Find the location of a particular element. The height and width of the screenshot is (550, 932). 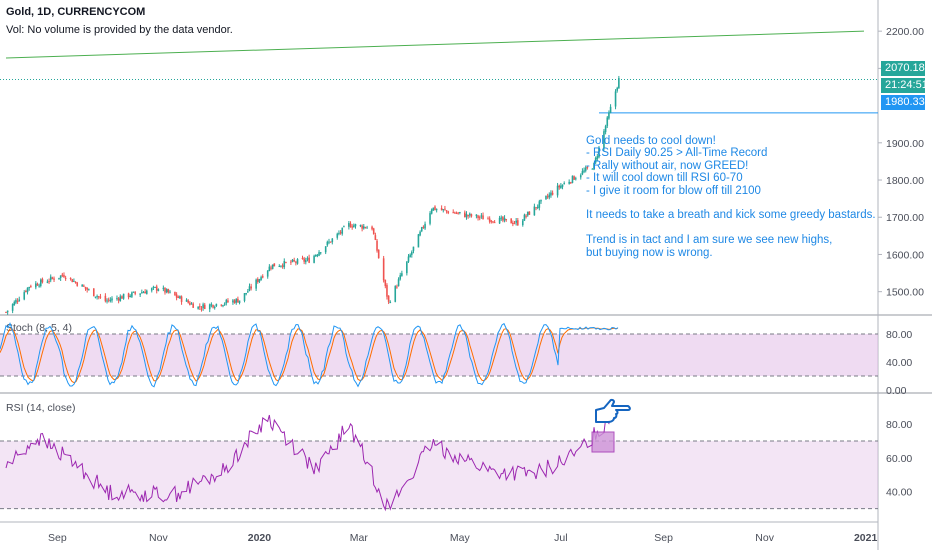

stoch-d-line is located at coordinates (309, 355).